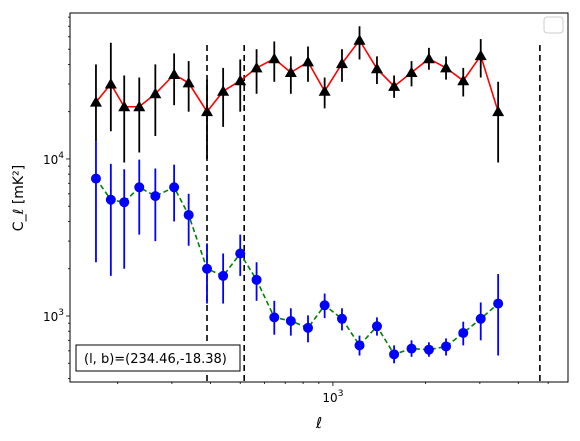 This screenshot has width=580, height=441. What do you see at coordinates (318, 423) in the screenshot?
I see `x-axis-label: ℓ` at bounding box center [318, 423].